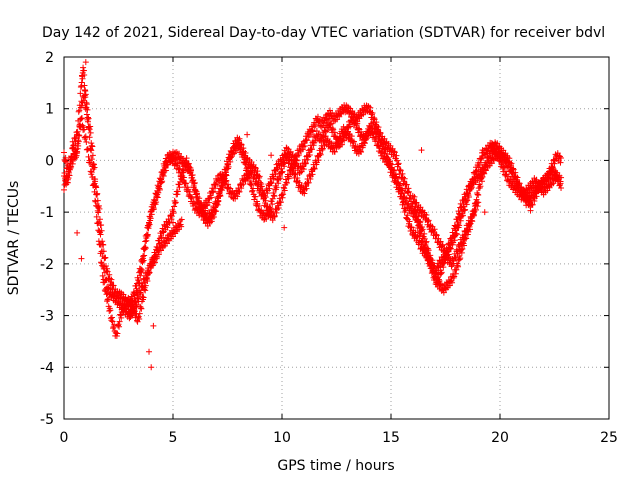 The height and width of the screenshot is (480, 640). Describe the element at coordinates (609, 438) in the screenshot. I see `x-tick-label: 25` at that location.